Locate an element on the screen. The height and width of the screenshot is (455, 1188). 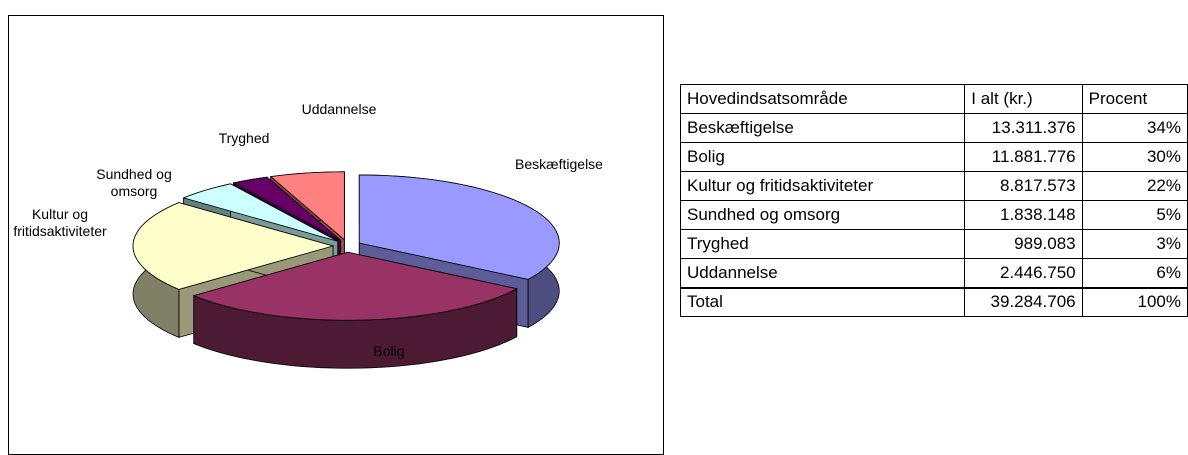
slice-label: Kultur og fritidsaktiviteter is located at coordinates (60, 222).